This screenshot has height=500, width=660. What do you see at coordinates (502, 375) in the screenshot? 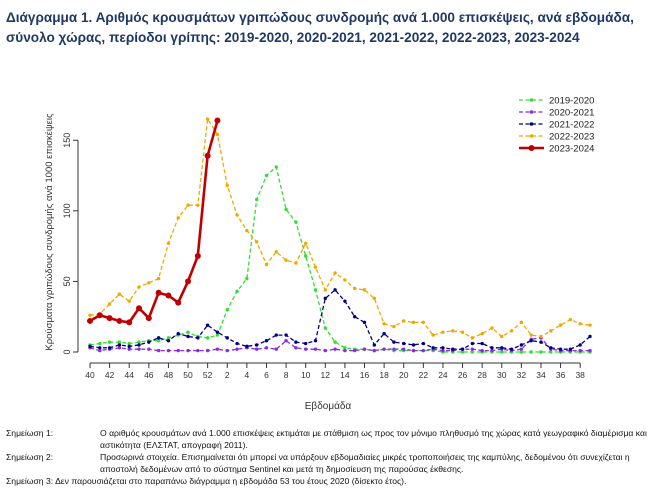
I see `x-tick-label: 30` at bounding box center [502, 375].